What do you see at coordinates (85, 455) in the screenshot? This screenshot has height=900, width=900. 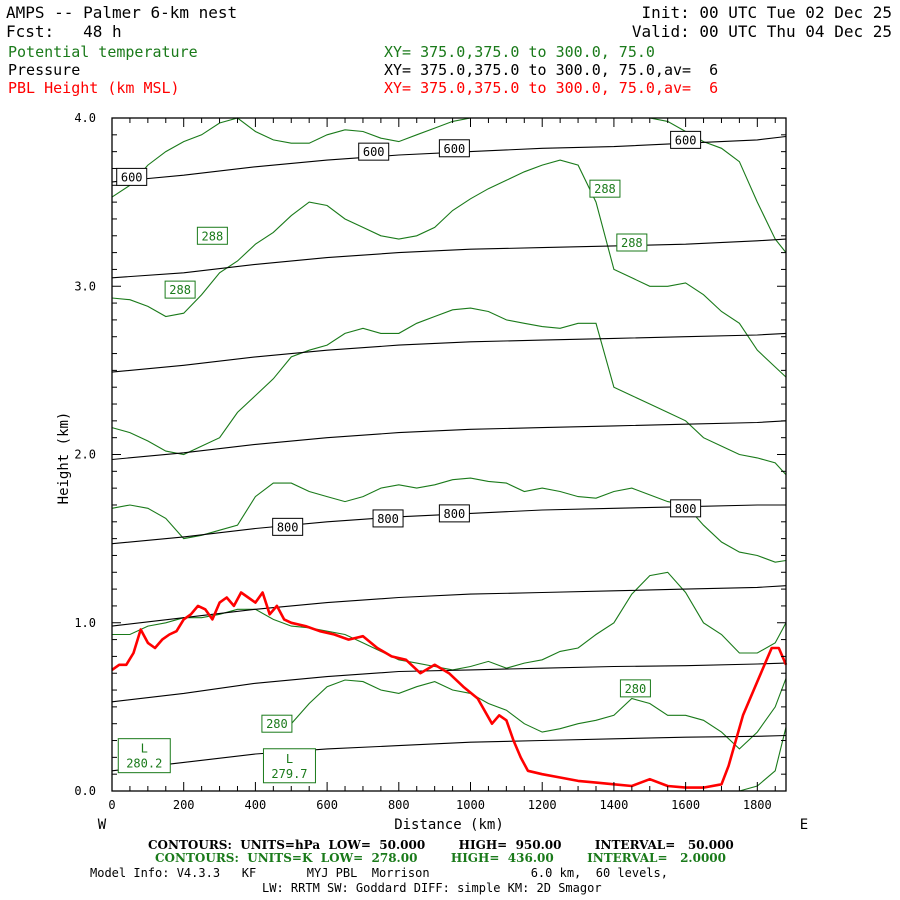 I see `y-tick-label: 2.0` at bounding box center [85, 455].